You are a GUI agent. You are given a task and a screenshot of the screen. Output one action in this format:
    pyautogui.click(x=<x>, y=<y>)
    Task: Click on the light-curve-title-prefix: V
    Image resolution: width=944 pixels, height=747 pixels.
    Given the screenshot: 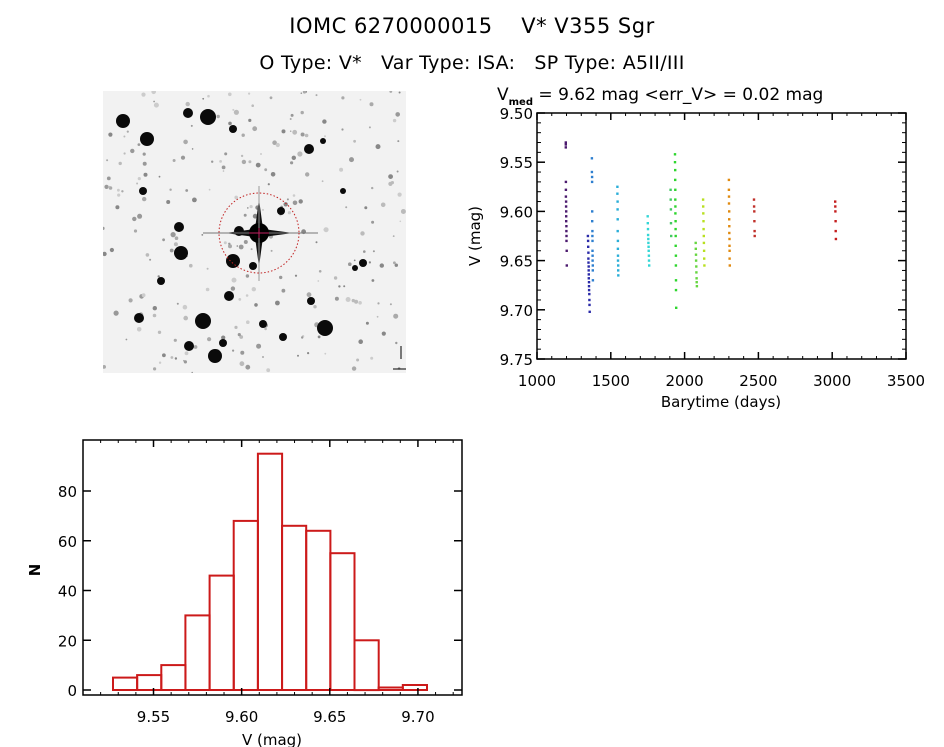 What is the action you would take?
    pyautogui.click(x=503, y=95)
    